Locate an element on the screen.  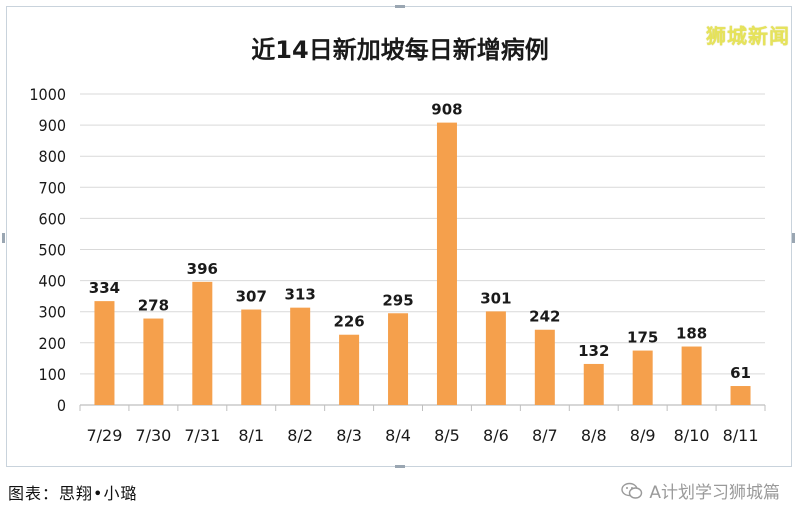
x-tick-label: 7/30 is located at coordinates (153, 435).